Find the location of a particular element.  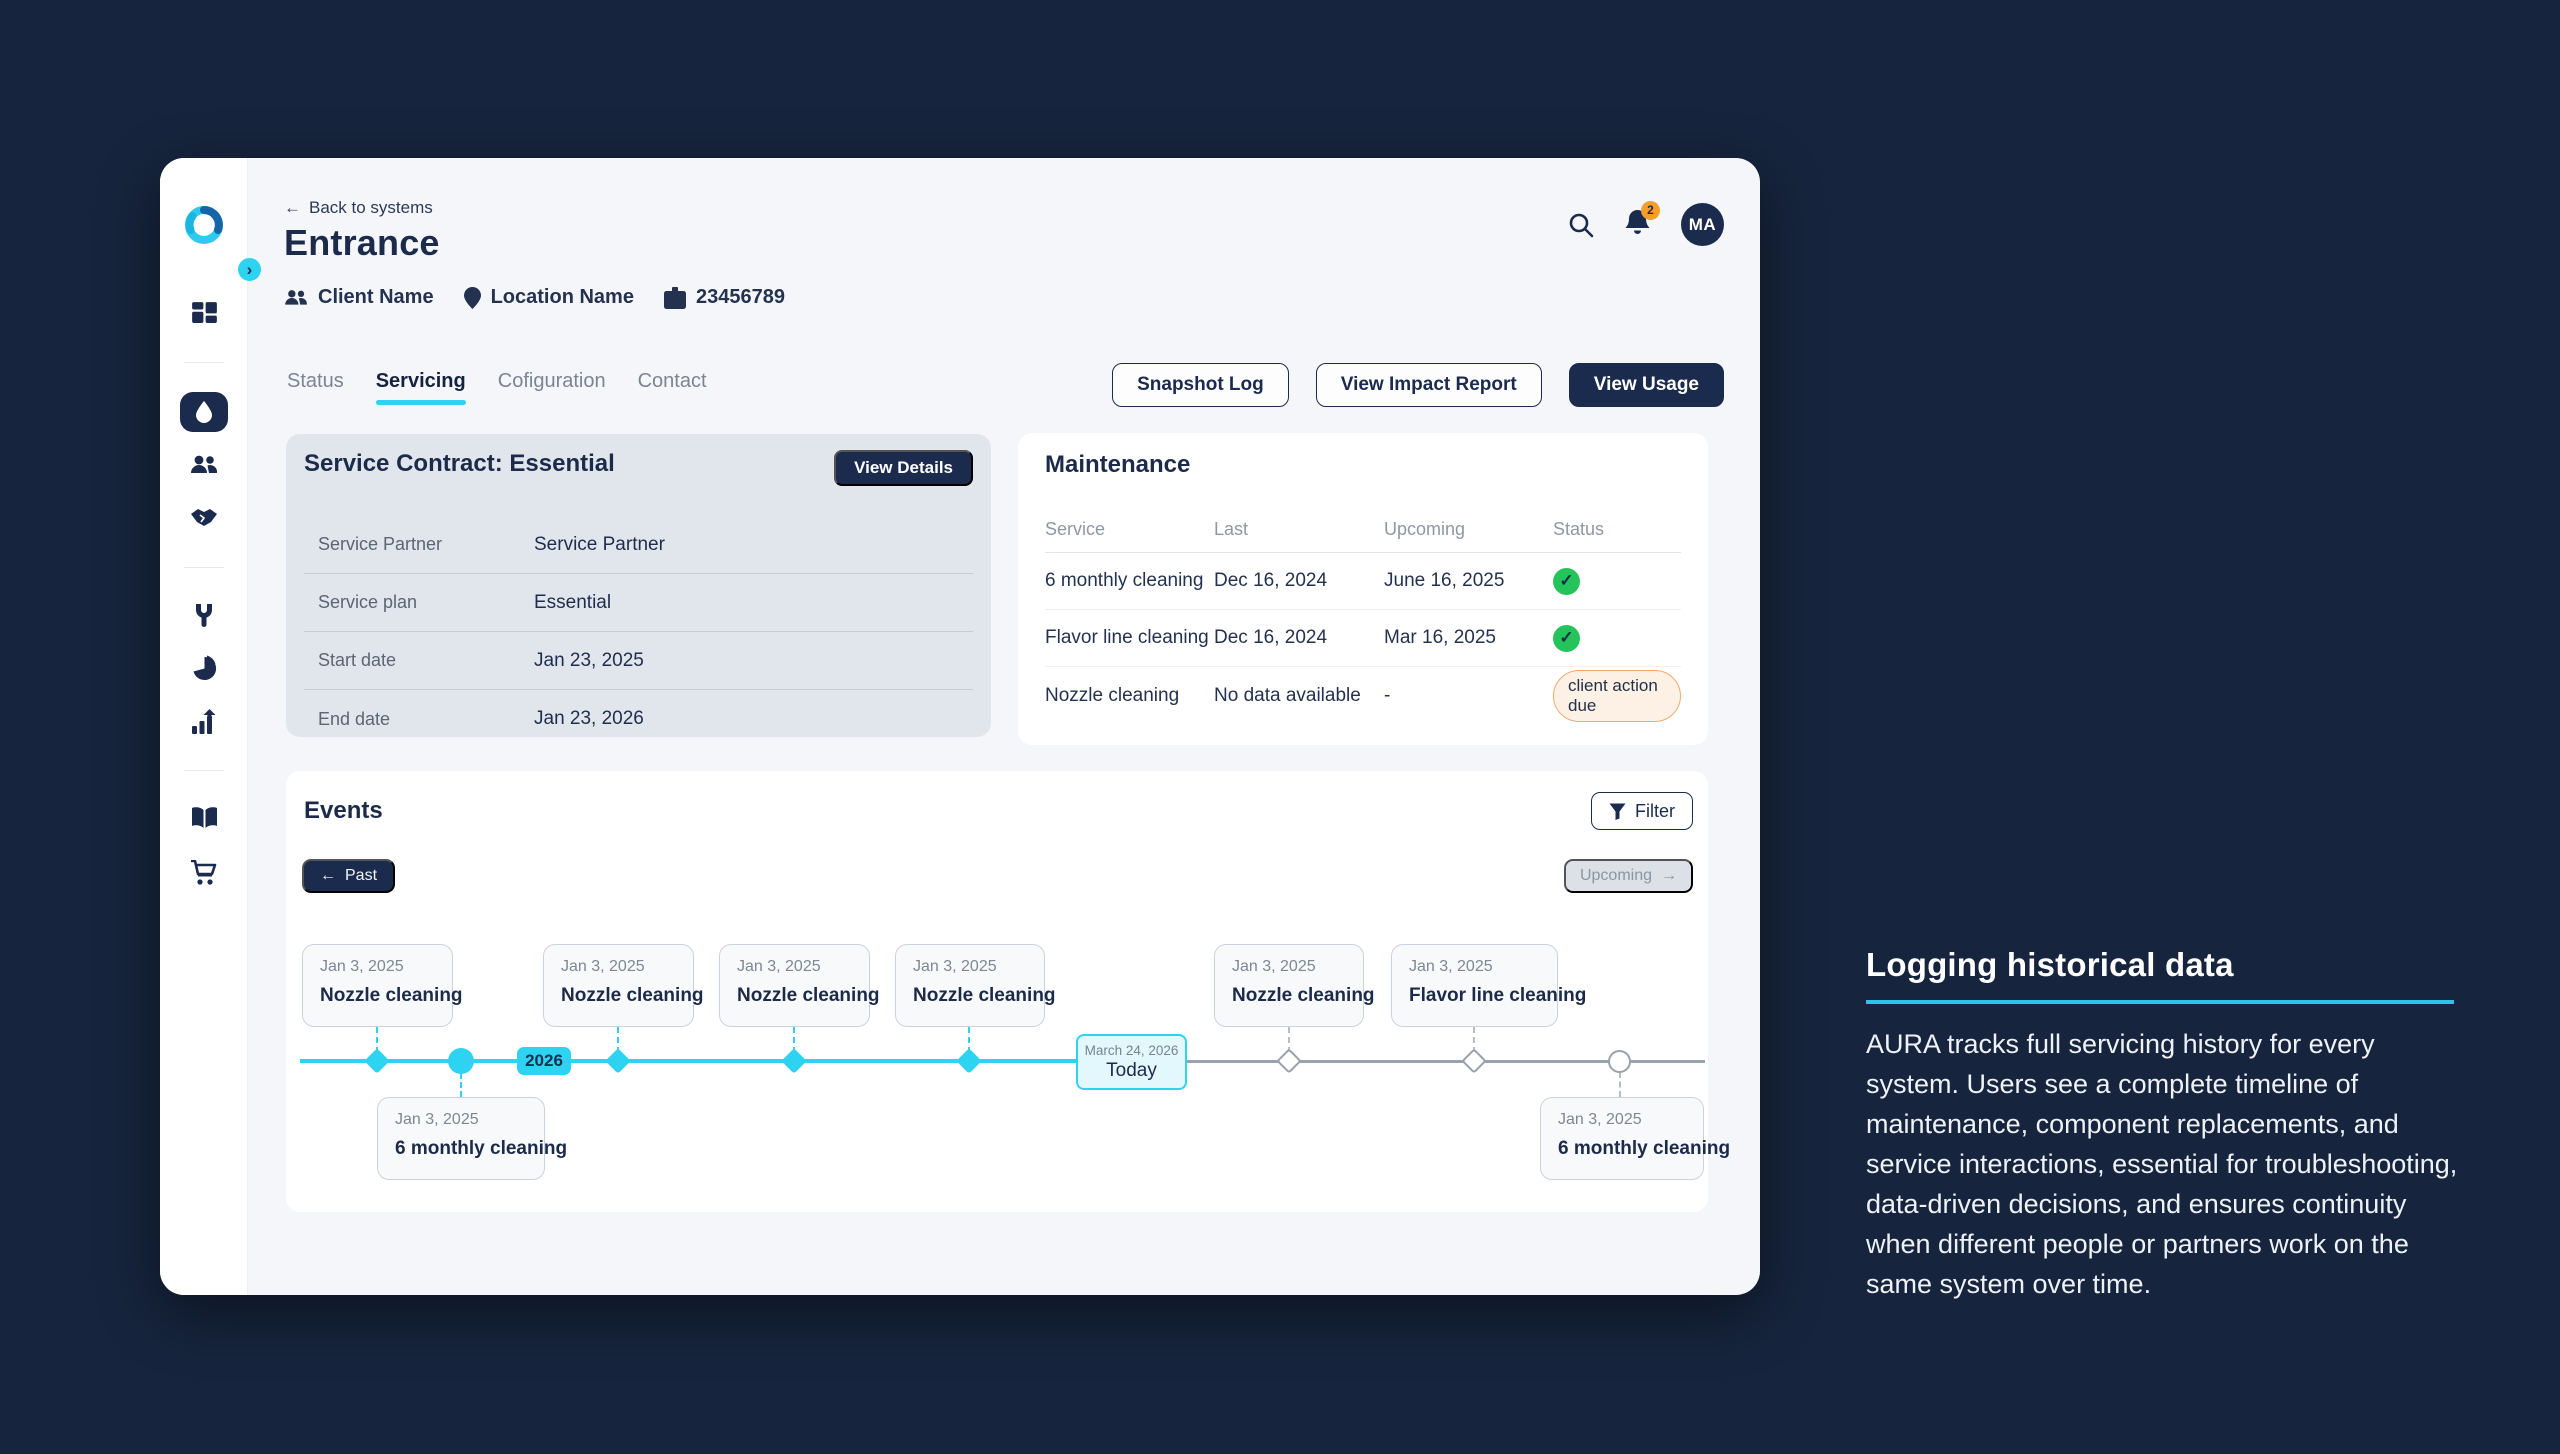

users-icon is located at coordinates (204, 464).